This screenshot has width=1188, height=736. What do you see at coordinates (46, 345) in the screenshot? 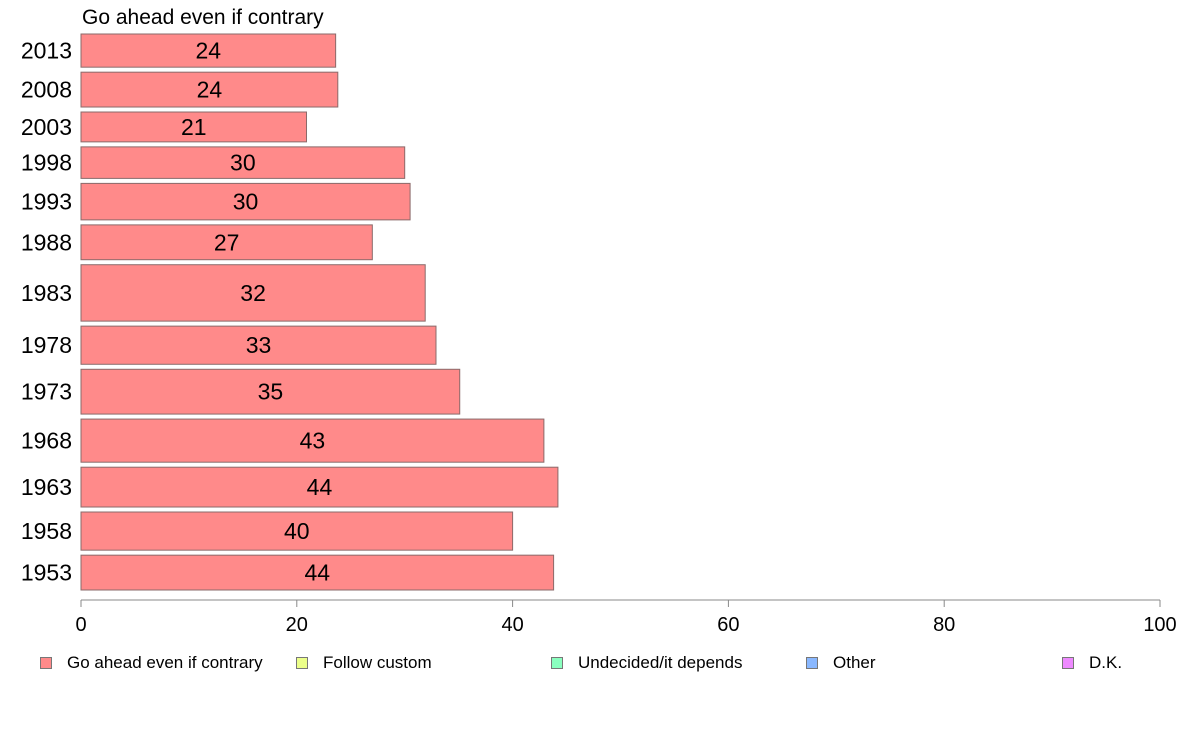
I see `year-tick-label: 1978` at bounding box center [46, 345].